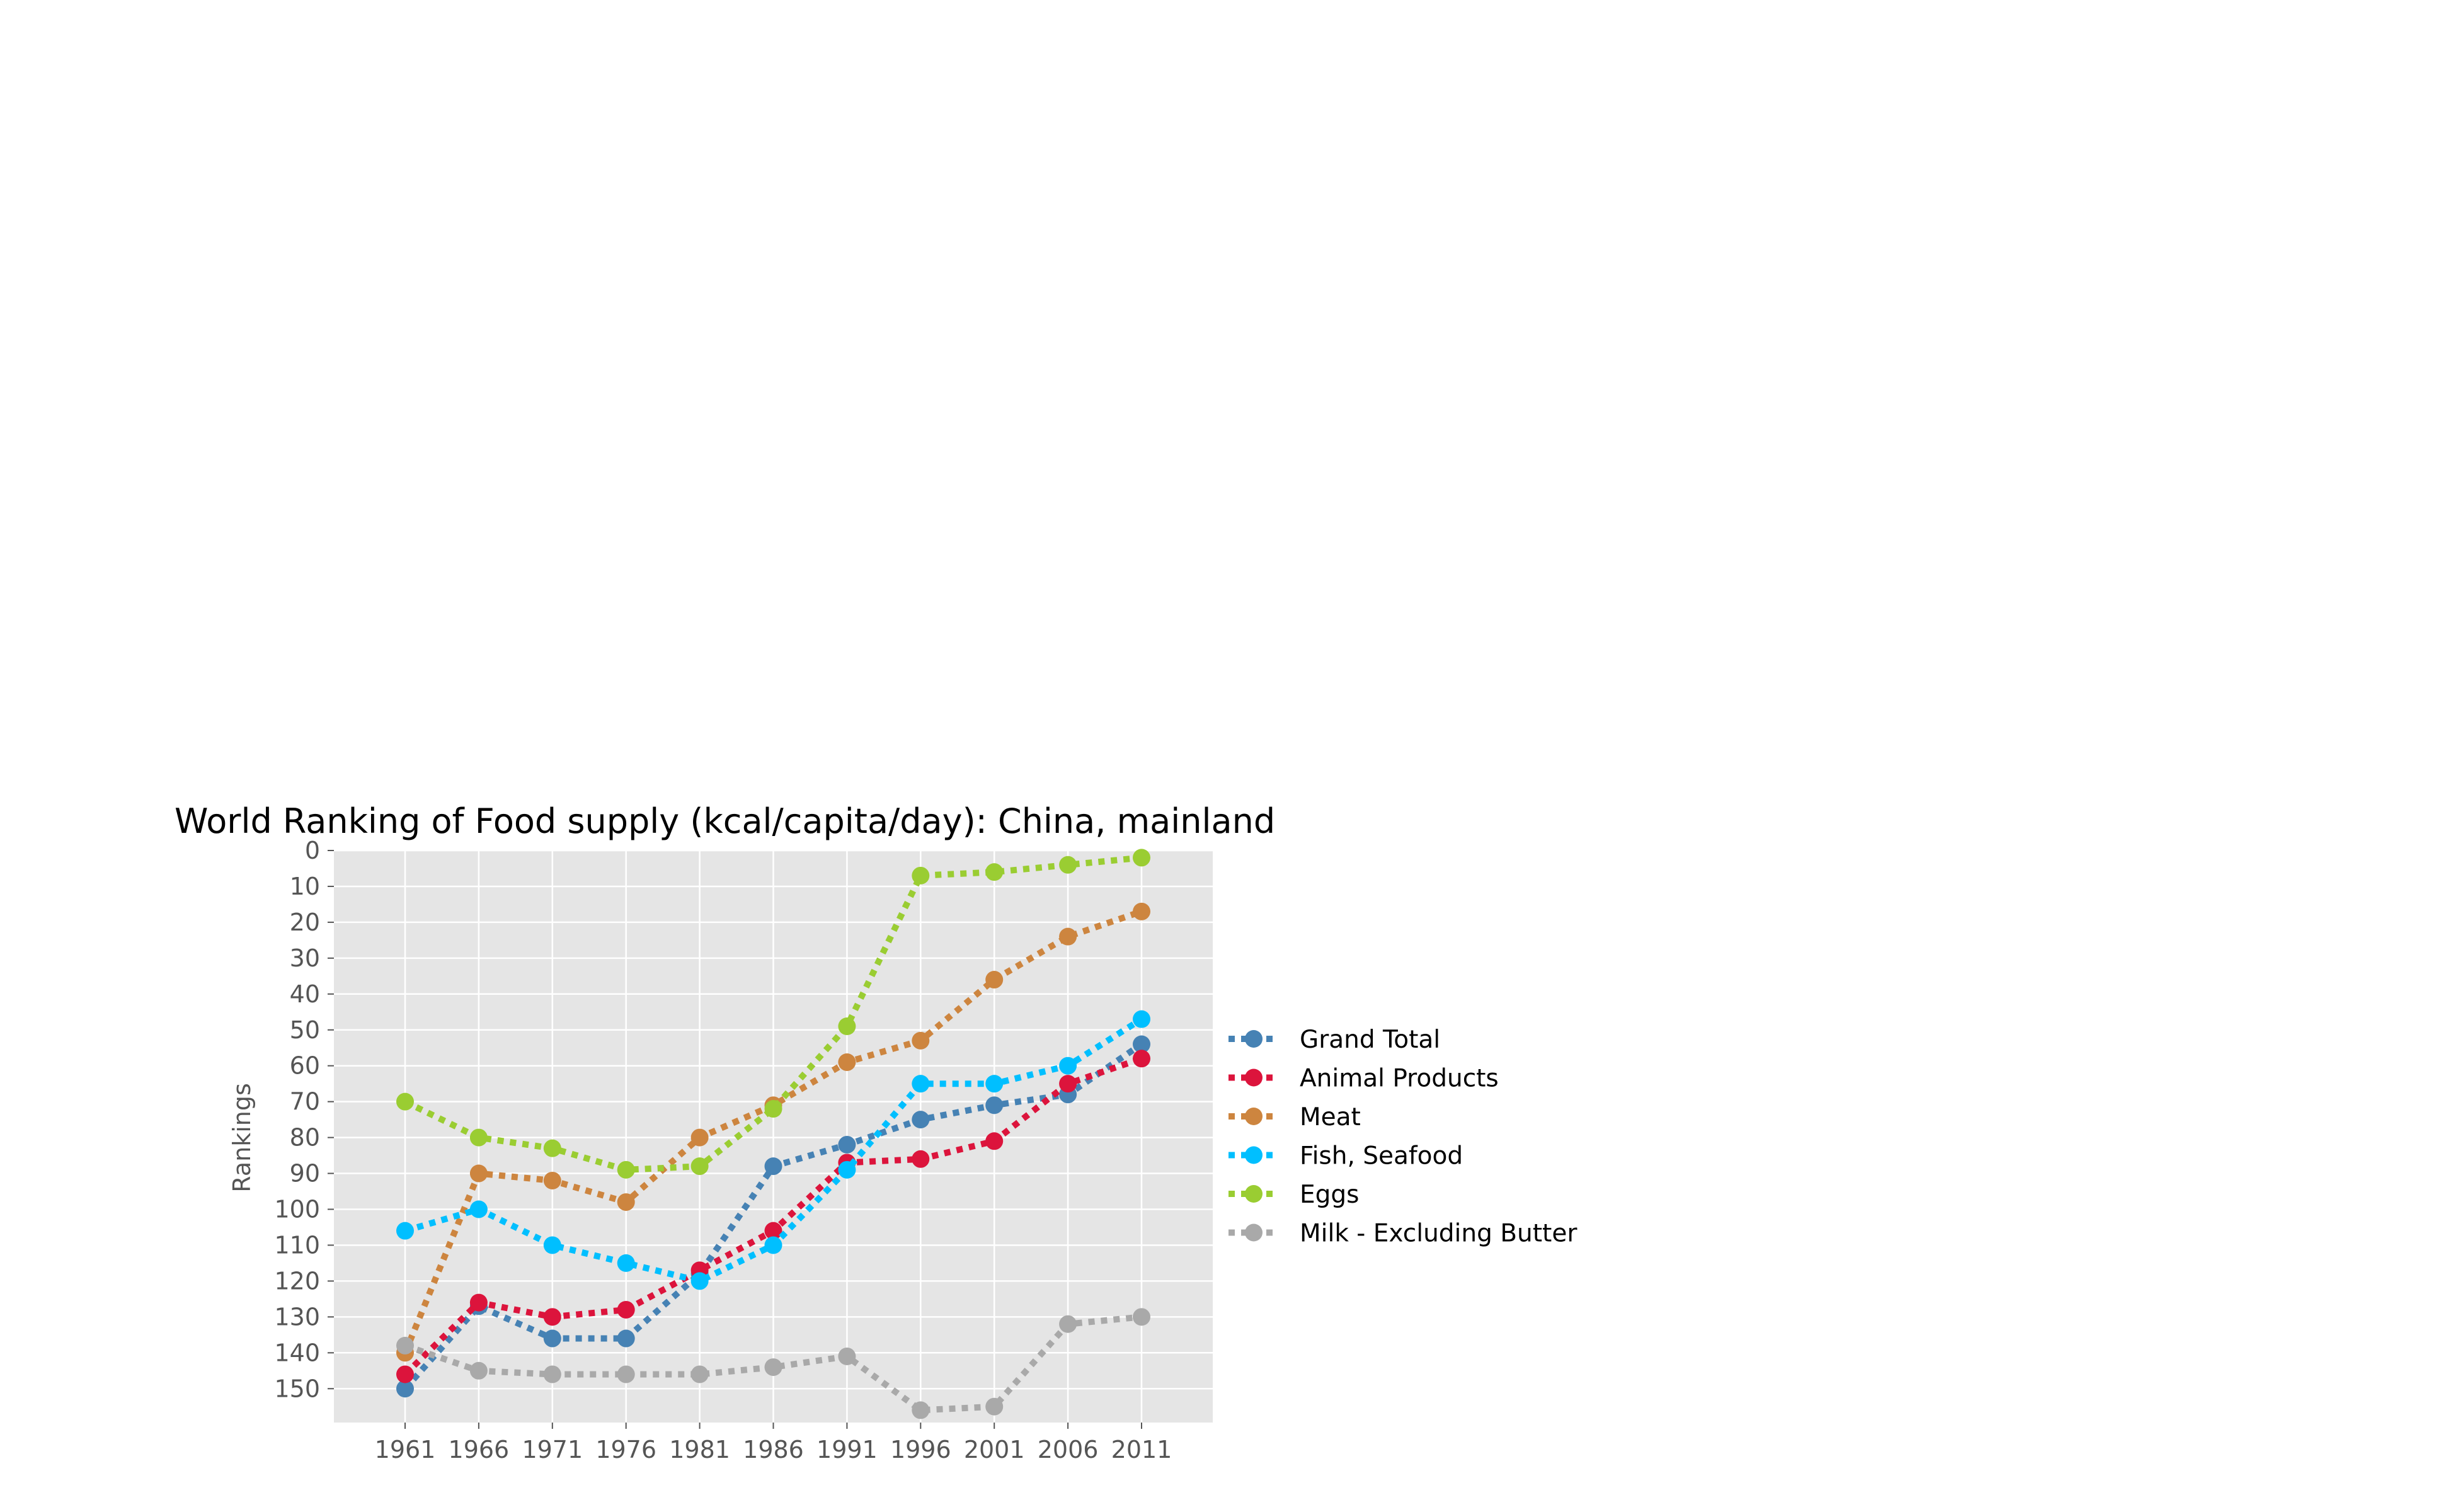 The image size is (2457, 1512). I want to click on y-tick-label: 90, so click(305, 1174).